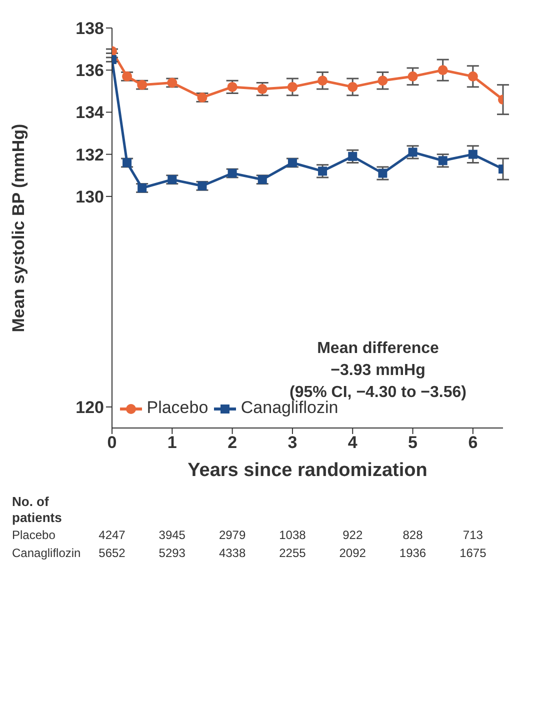 The width and height of the screenshot is (535, 708). I want to click on text: Canagliflozin, so click(47, 553).